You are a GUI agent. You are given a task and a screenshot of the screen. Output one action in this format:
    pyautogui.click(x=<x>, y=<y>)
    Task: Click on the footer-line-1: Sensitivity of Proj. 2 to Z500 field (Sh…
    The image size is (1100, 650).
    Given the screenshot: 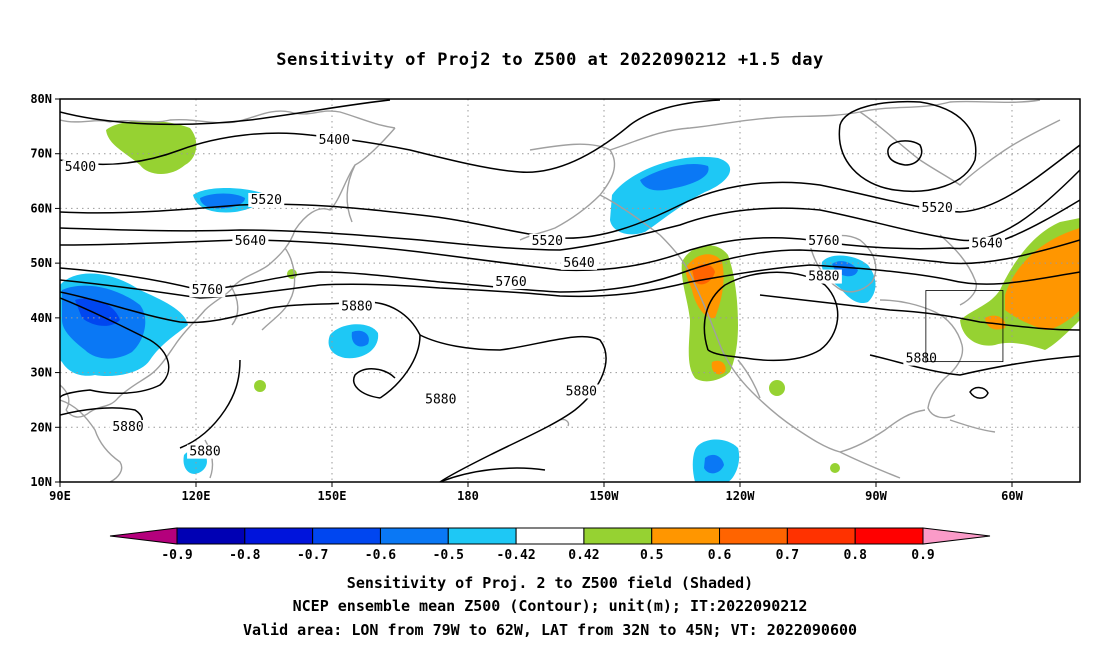 What is the action you would take?
    pyautogui.click(x=550, y=583)
    